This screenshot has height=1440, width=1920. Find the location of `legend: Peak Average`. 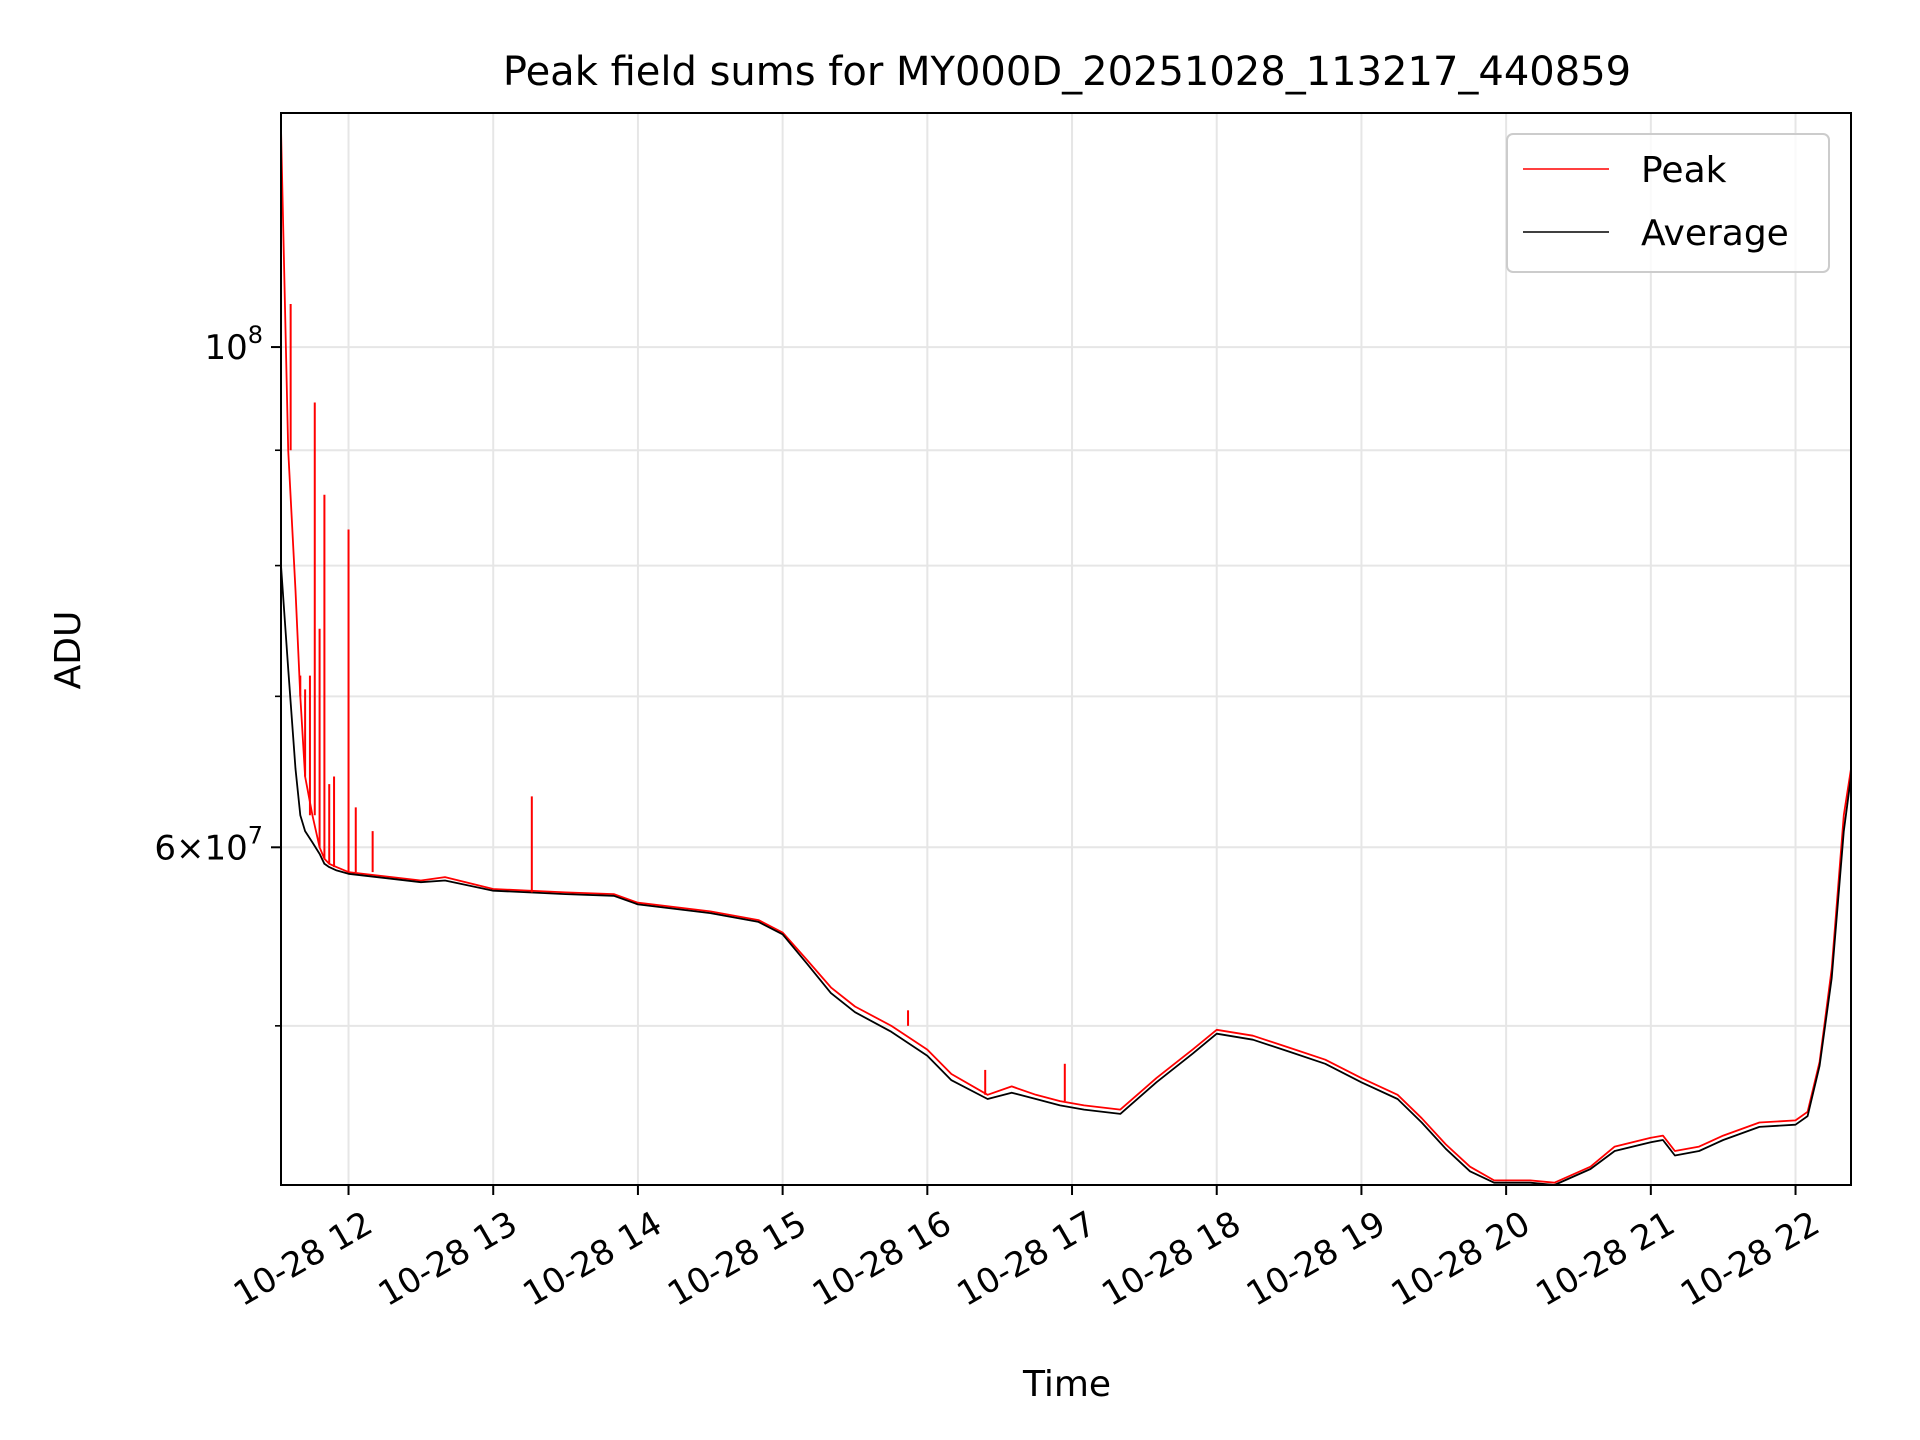

legend: Peak Average is located at coordinates (1668, 203).